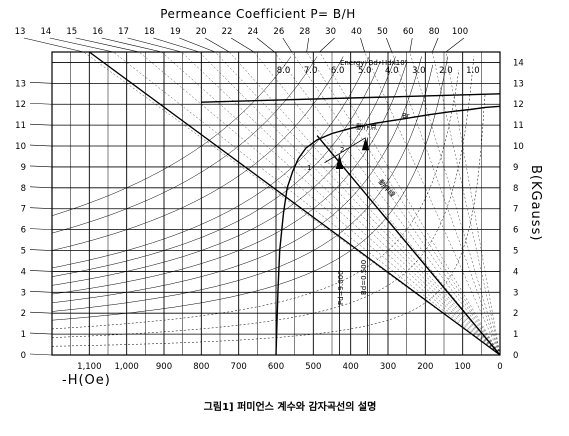 The width and height of the screenshot is (569, 436). I want to click on x-tick-label: 600, so click(276, 367).